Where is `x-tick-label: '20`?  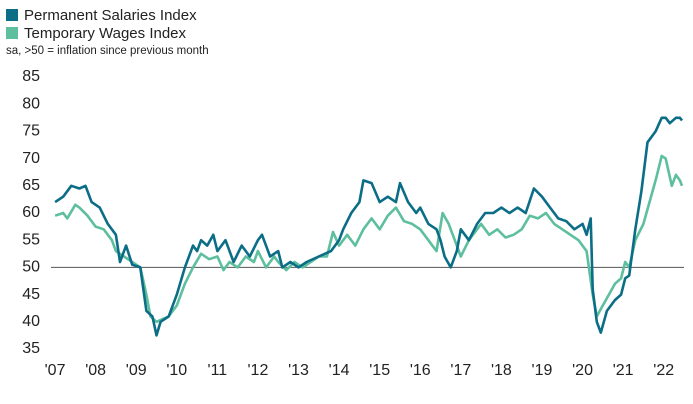
x-tick-label: '20 is located at coordinates (582, 370).